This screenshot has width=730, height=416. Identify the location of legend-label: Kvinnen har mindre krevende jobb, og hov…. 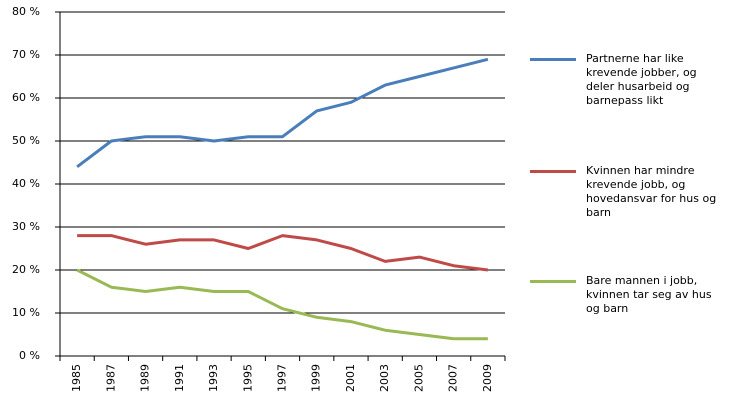
(651, 191).